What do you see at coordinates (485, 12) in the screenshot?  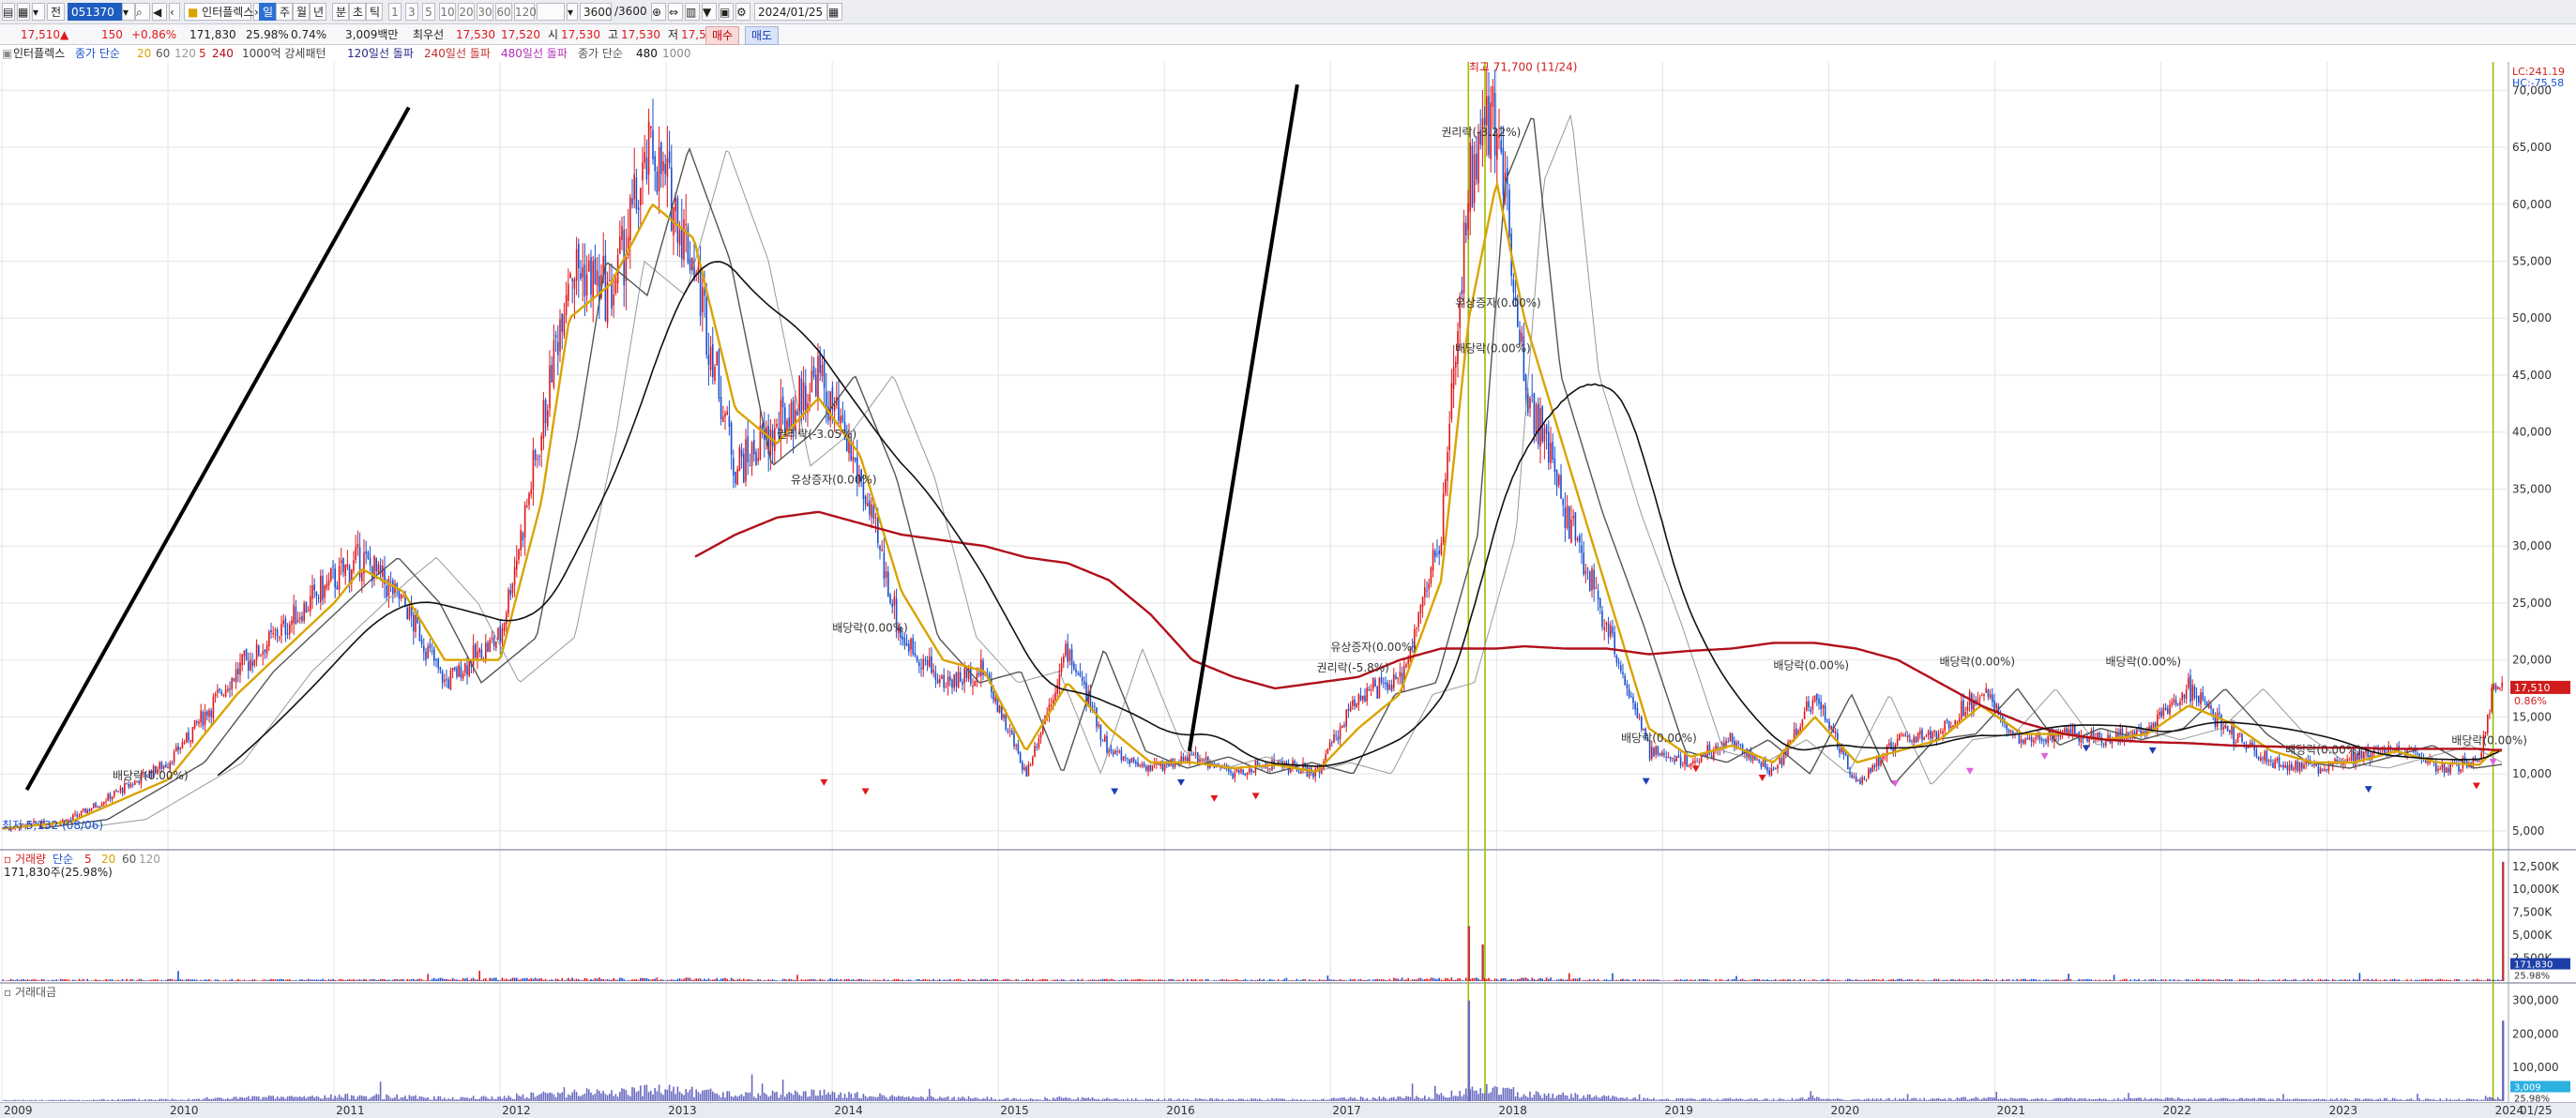 I see `minute-30: 30` at bounding box center [485, 12].